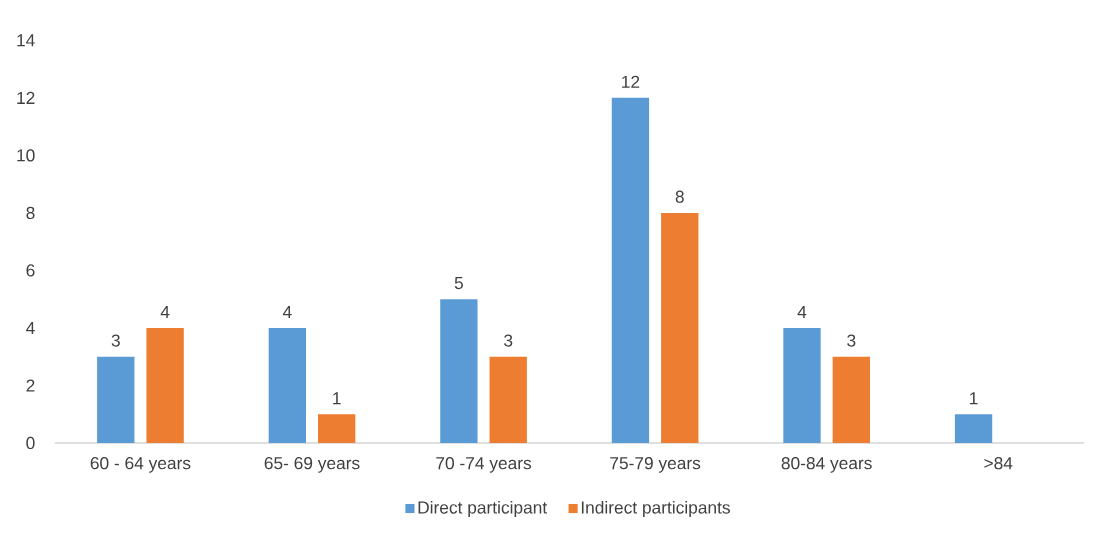  I want to click on x-tick-label: 65- 69 years, so click(312, 465).